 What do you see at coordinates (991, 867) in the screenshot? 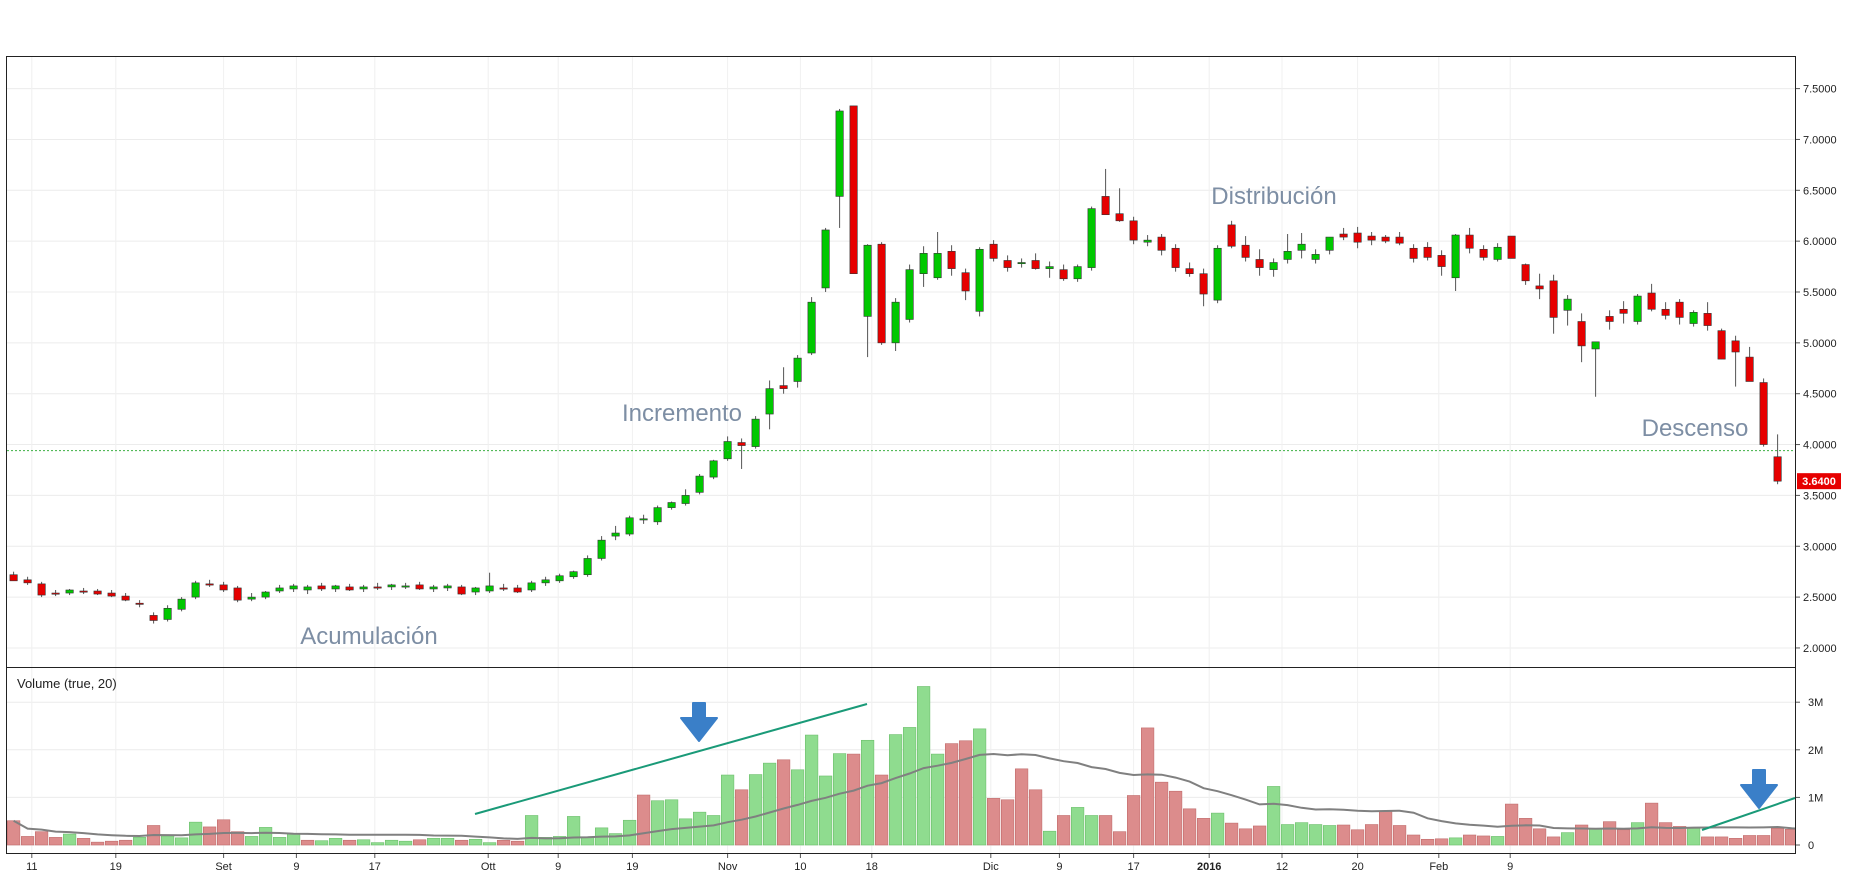
I see `x-tick-label: Dic` at bounding box center [991, 867].